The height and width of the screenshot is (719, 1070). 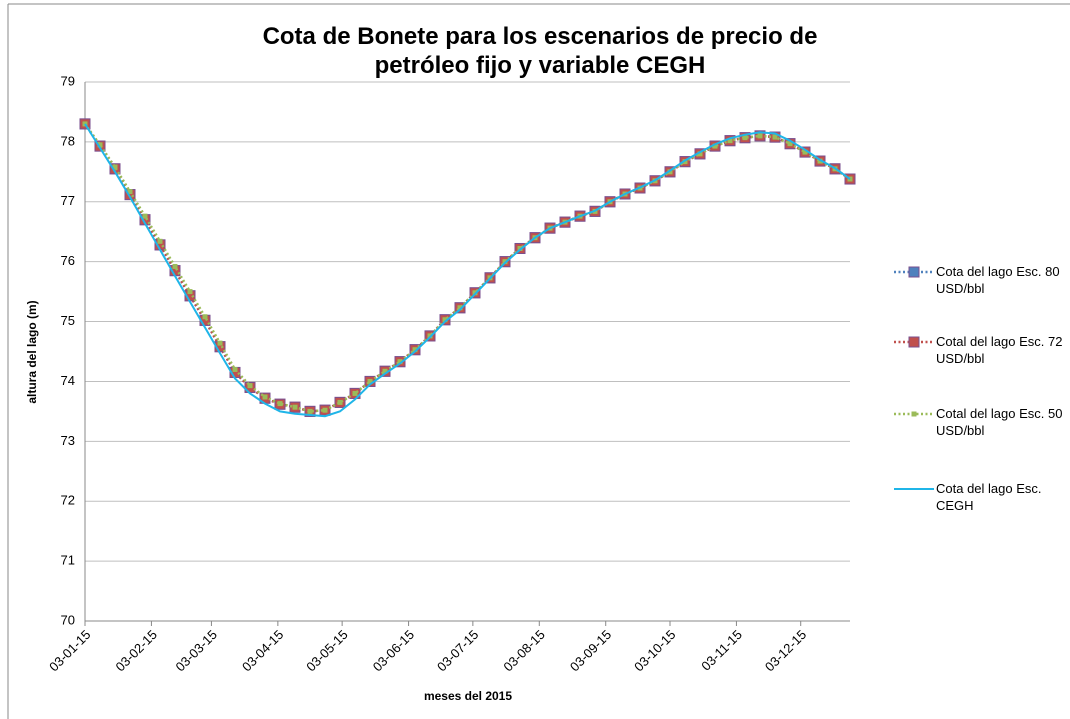 What do you see at coordinates (457, 650) in the screenshot?
I see `x-tick-label: 03-07-15` at bounding box center [457, 650].